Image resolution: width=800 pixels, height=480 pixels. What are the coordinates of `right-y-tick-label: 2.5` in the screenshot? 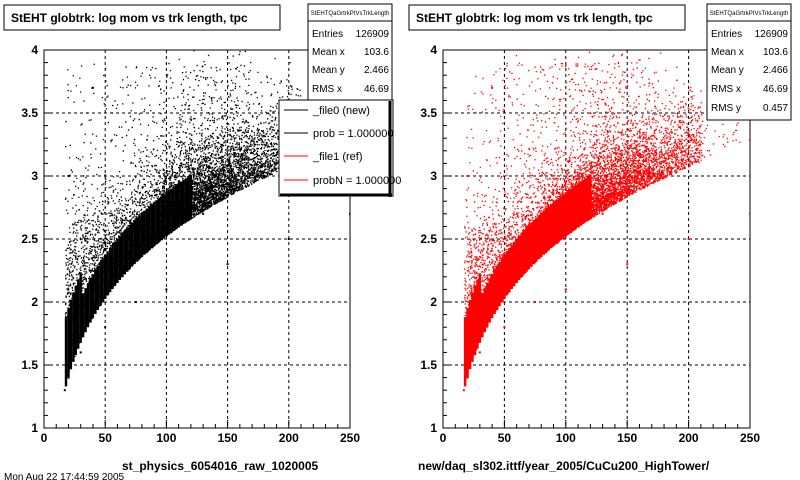 It's located at (428, 239).